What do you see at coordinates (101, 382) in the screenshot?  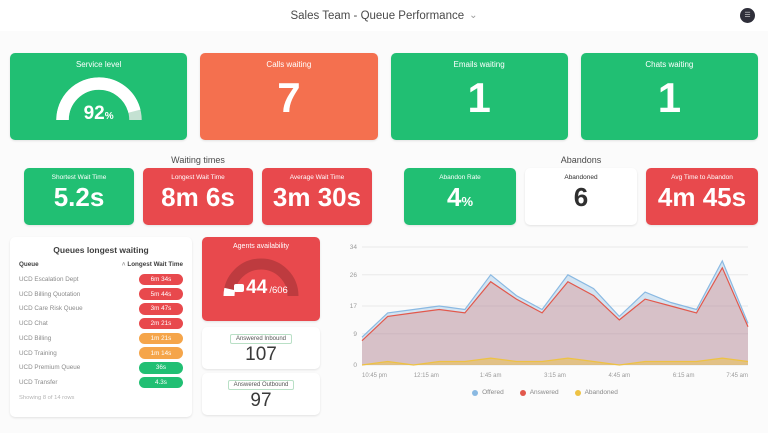 I see `table-row: UCD Transfer 4.3s` at bounding box center [101, 382].